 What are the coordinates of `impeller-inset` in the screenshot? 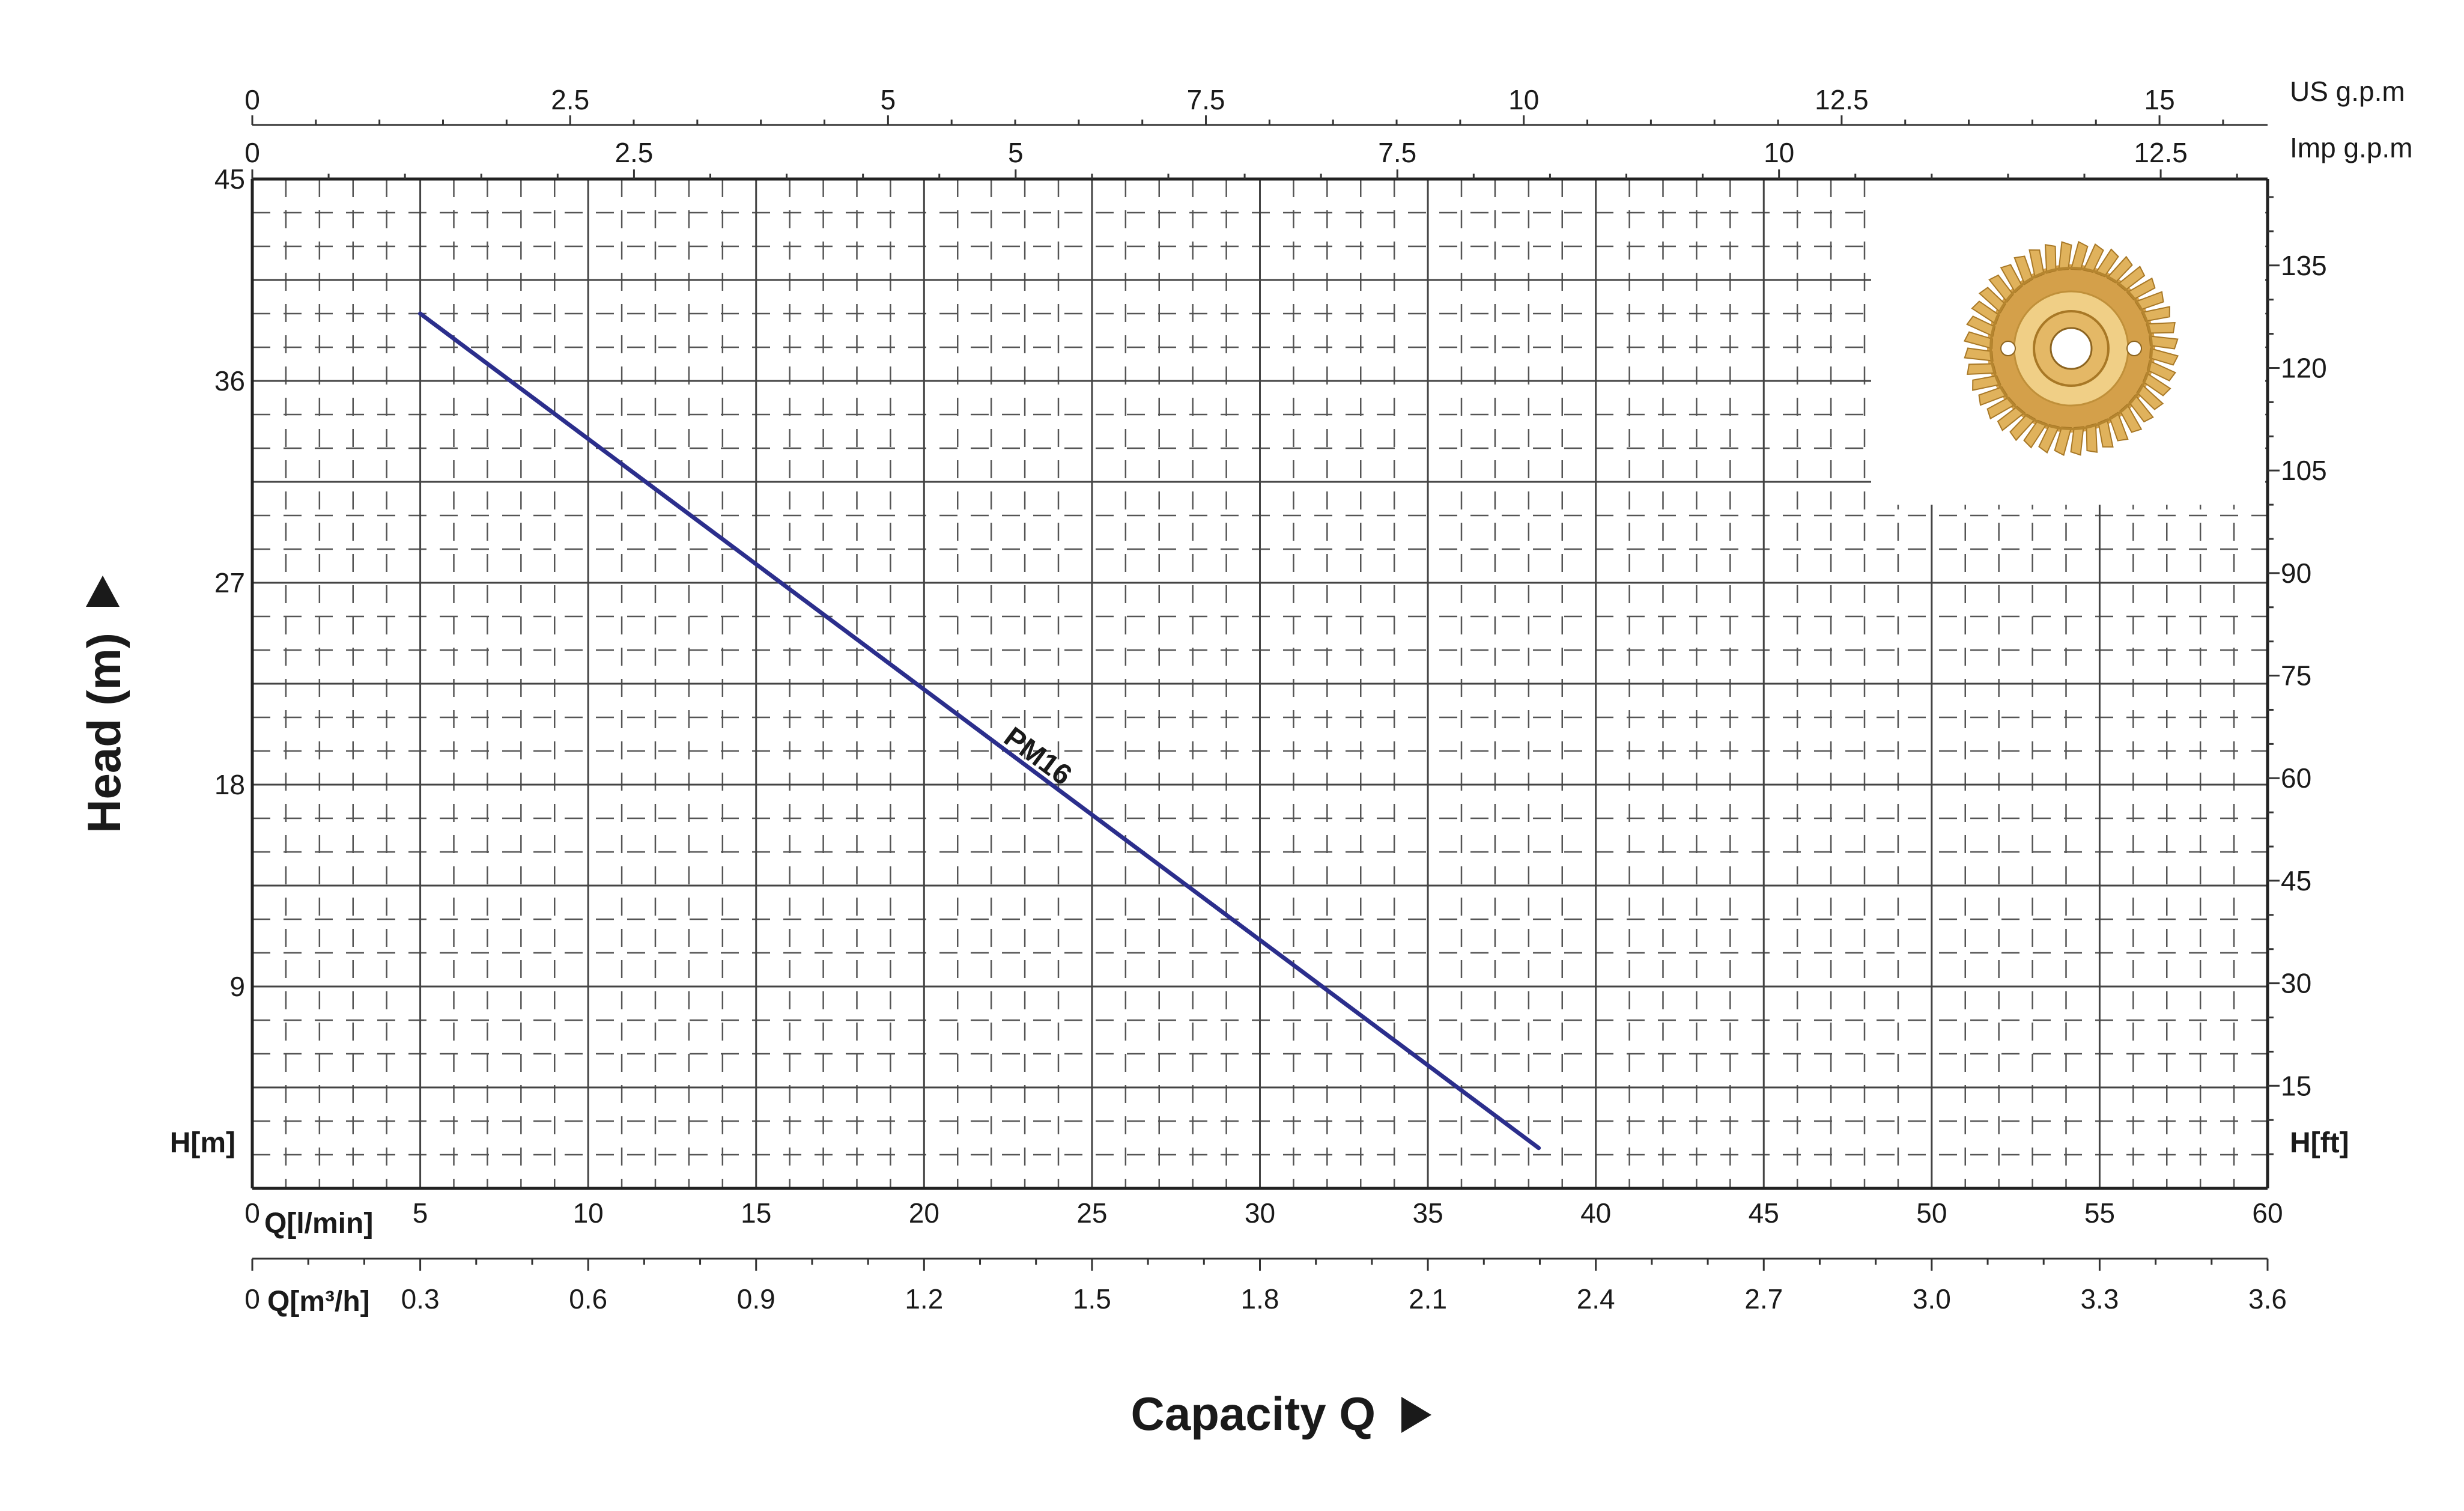 It's located at (2068, 343).